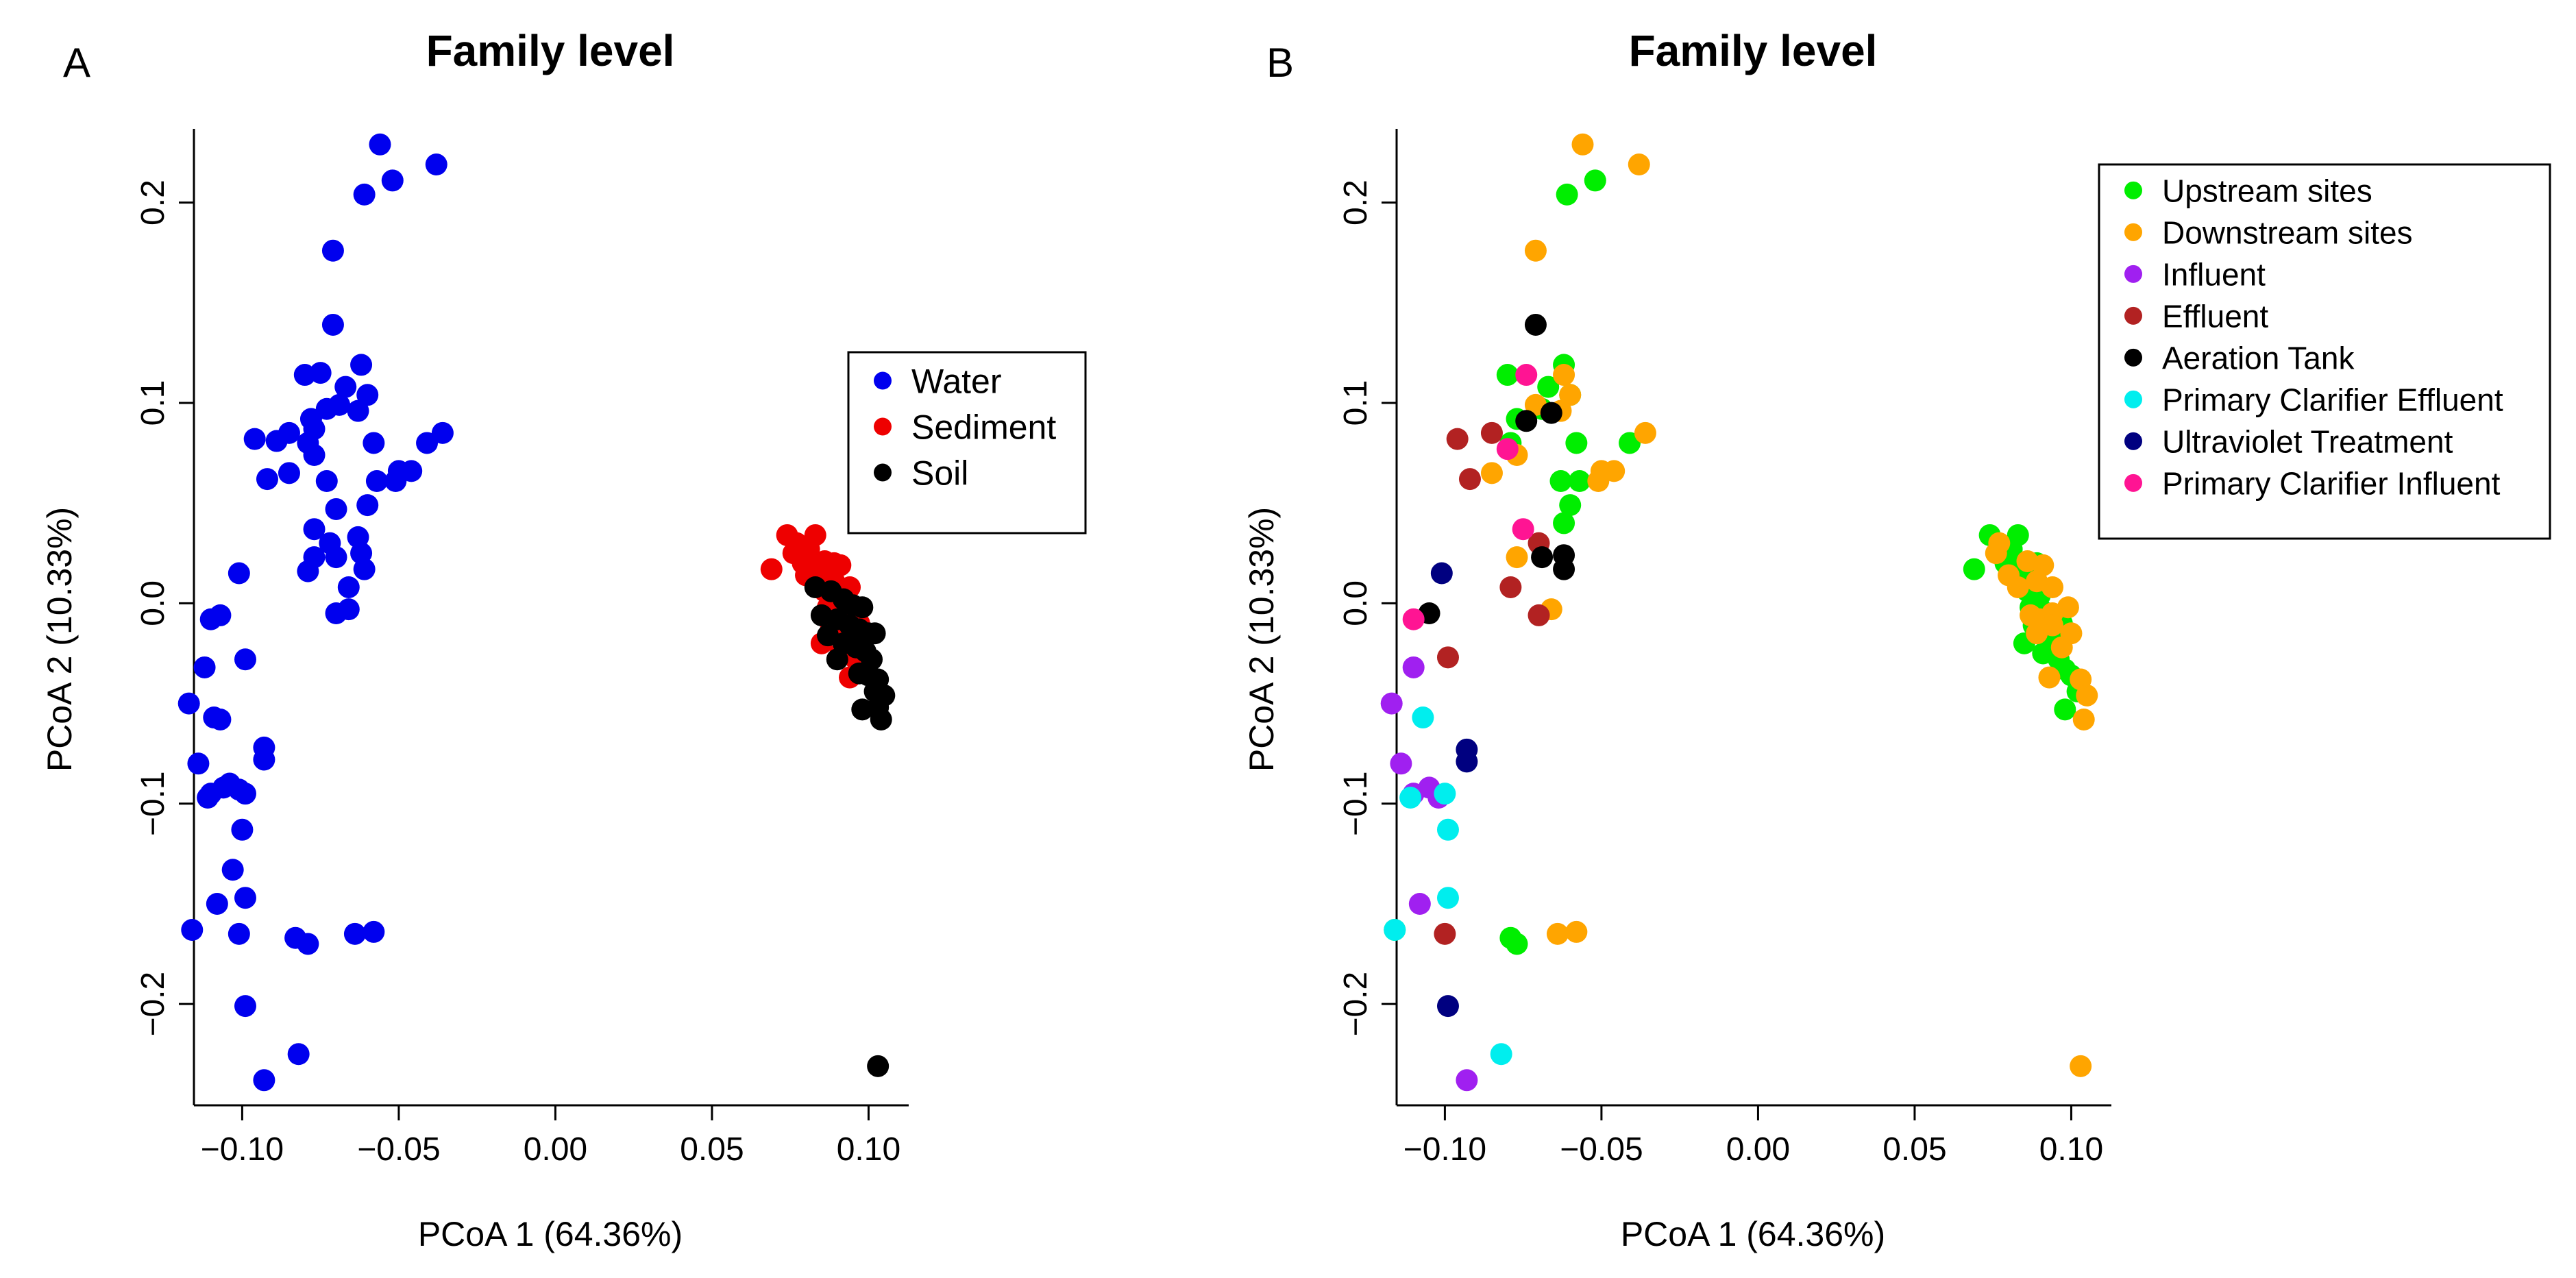 Image resolution: width=2576 pixels, height=1278 pixels. Describe the element at coordinates (153, 202) in the screenshot. I see `y-tick-label-a-4: 0.2` at that location.